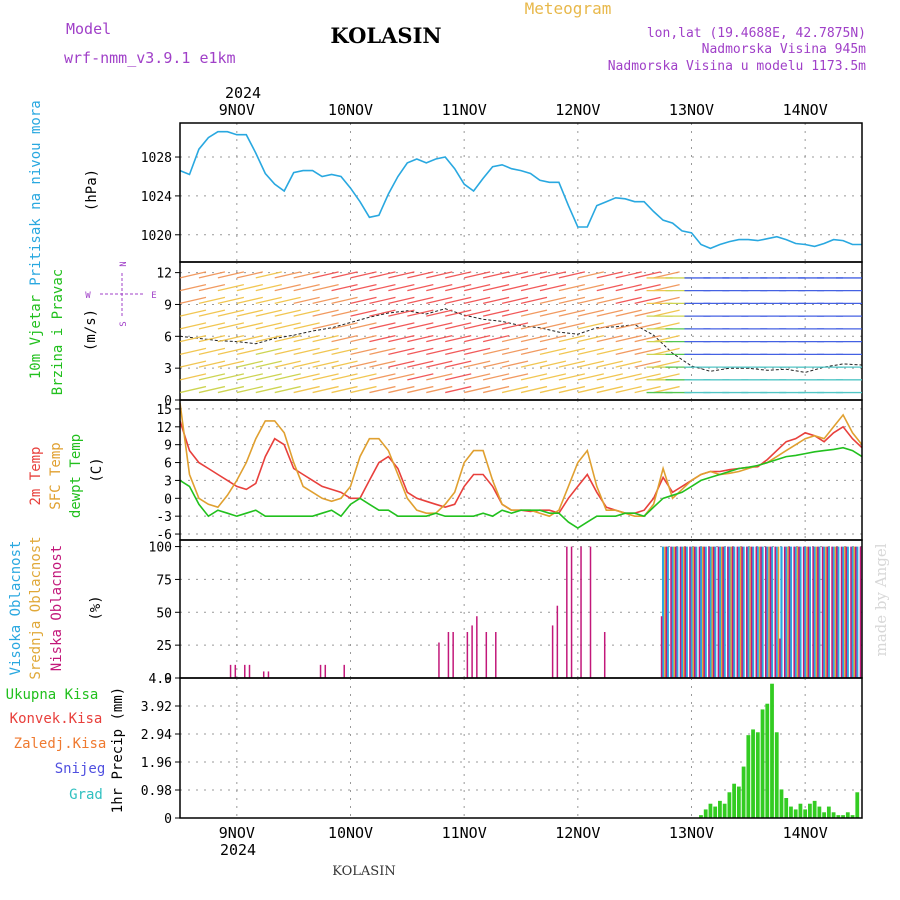 The height and width of the screenshot is (900, 900). What do you see at coordinates (168, 464) in the screenshot?
I see `y-tick-label: 6` at bounding box center [168, 464].